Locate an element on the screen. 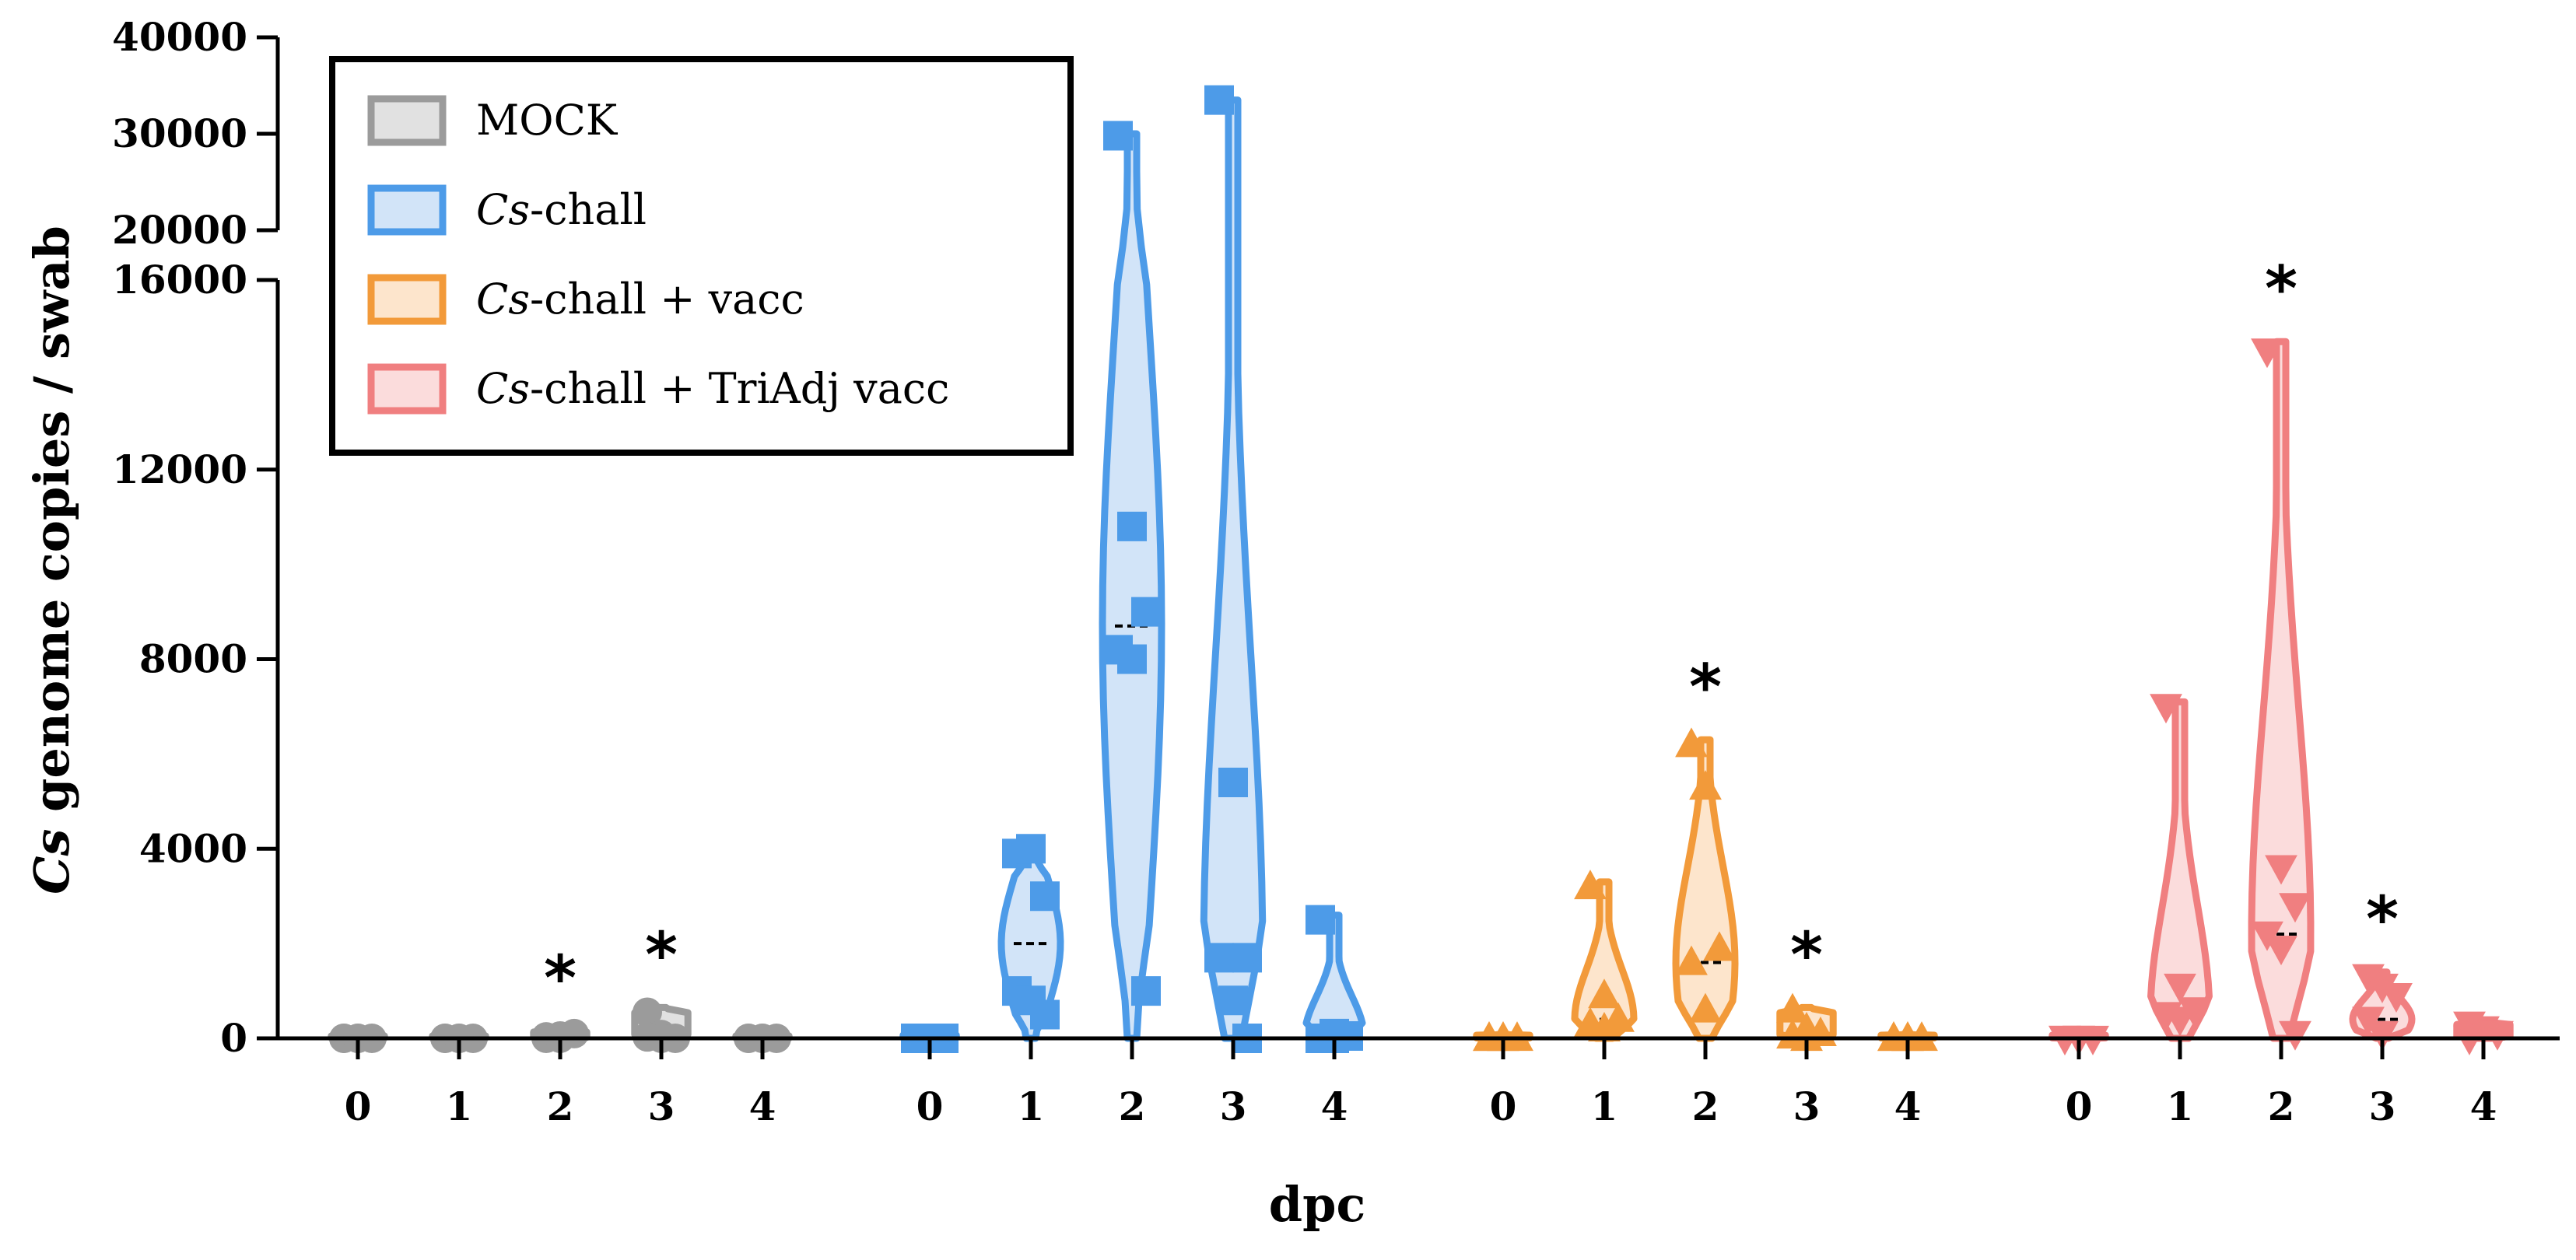 The height and width of the screenshot is (1260, 2576). y-tick-label: 40000 is located at coordinates (179, 37).